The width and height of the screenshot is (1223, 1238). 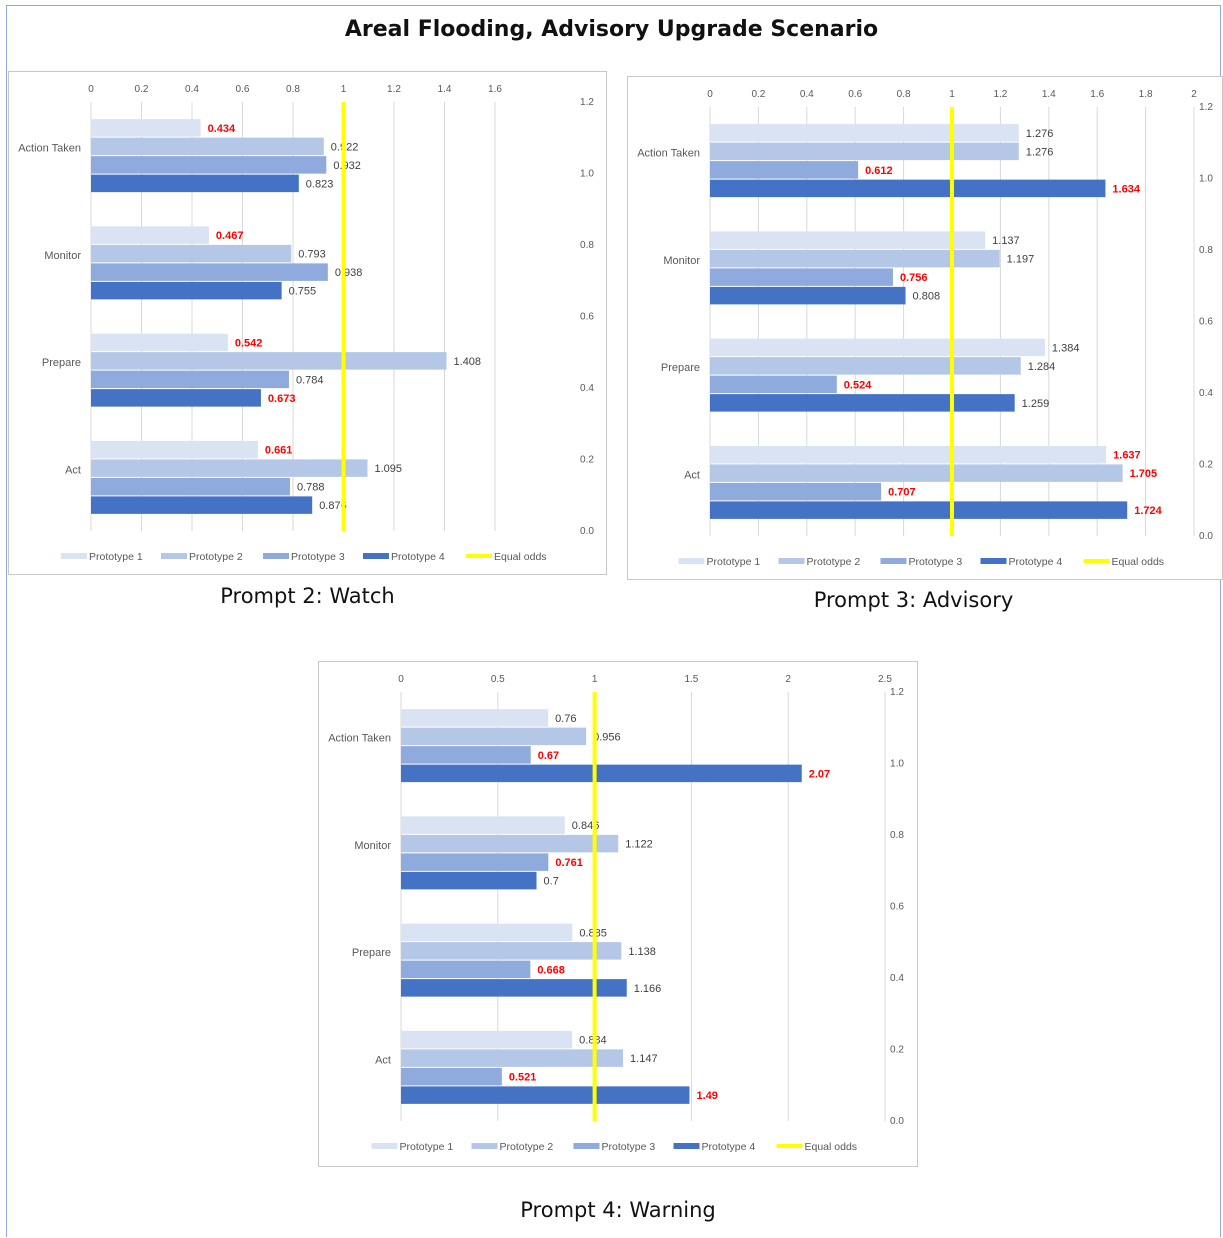 What do you see at coordinates (511, 951) in the screenshot?
I see `bar-prototype-2-prepare` at bounding box center [511, 951].